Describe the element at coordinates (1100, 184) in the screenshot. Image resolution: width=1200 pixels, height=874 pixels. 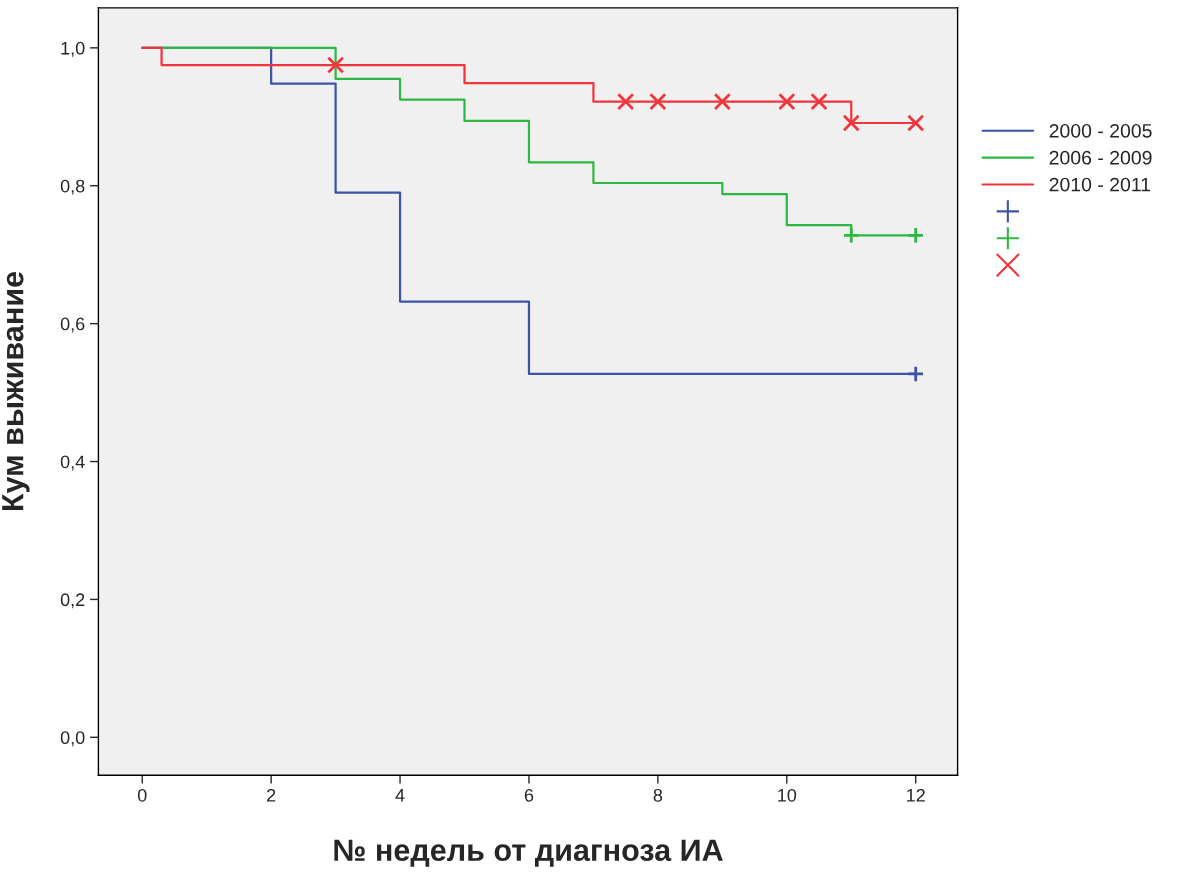
I see `legend-label: 2010 - 2011` at that location.